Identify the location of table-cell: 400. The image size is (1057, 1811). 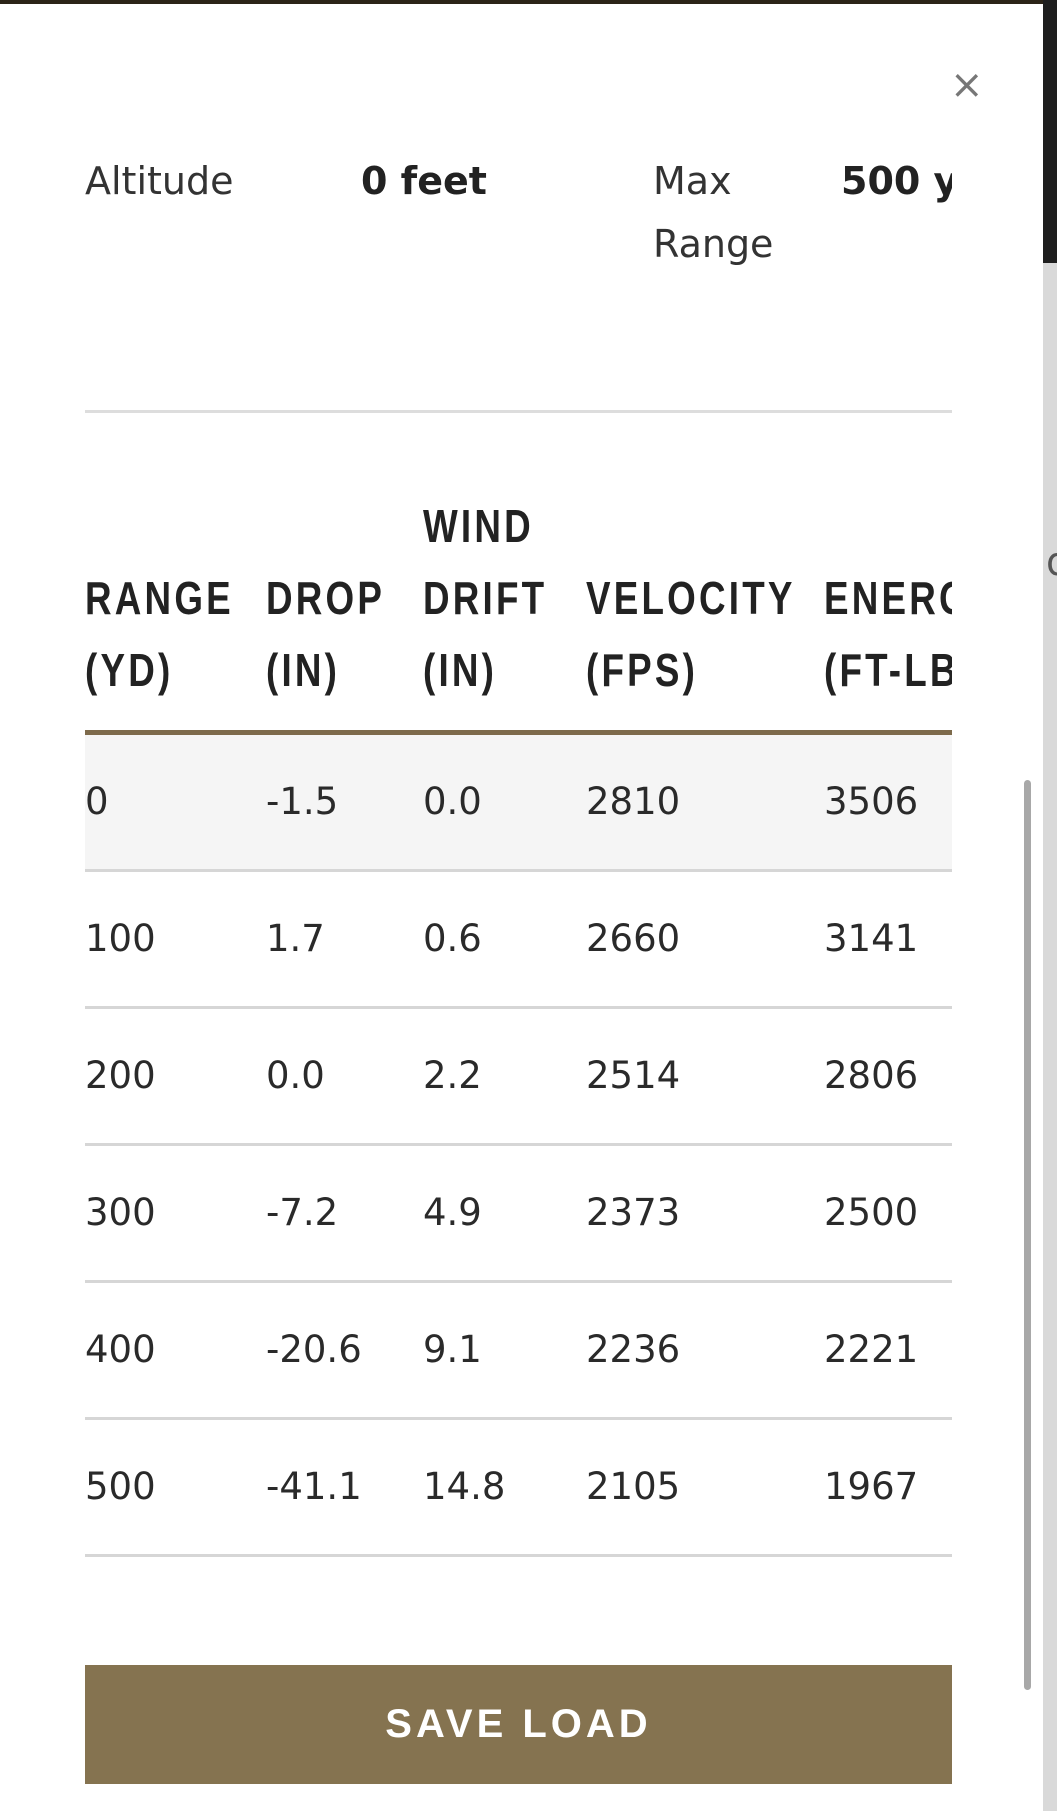
(120, 1349).